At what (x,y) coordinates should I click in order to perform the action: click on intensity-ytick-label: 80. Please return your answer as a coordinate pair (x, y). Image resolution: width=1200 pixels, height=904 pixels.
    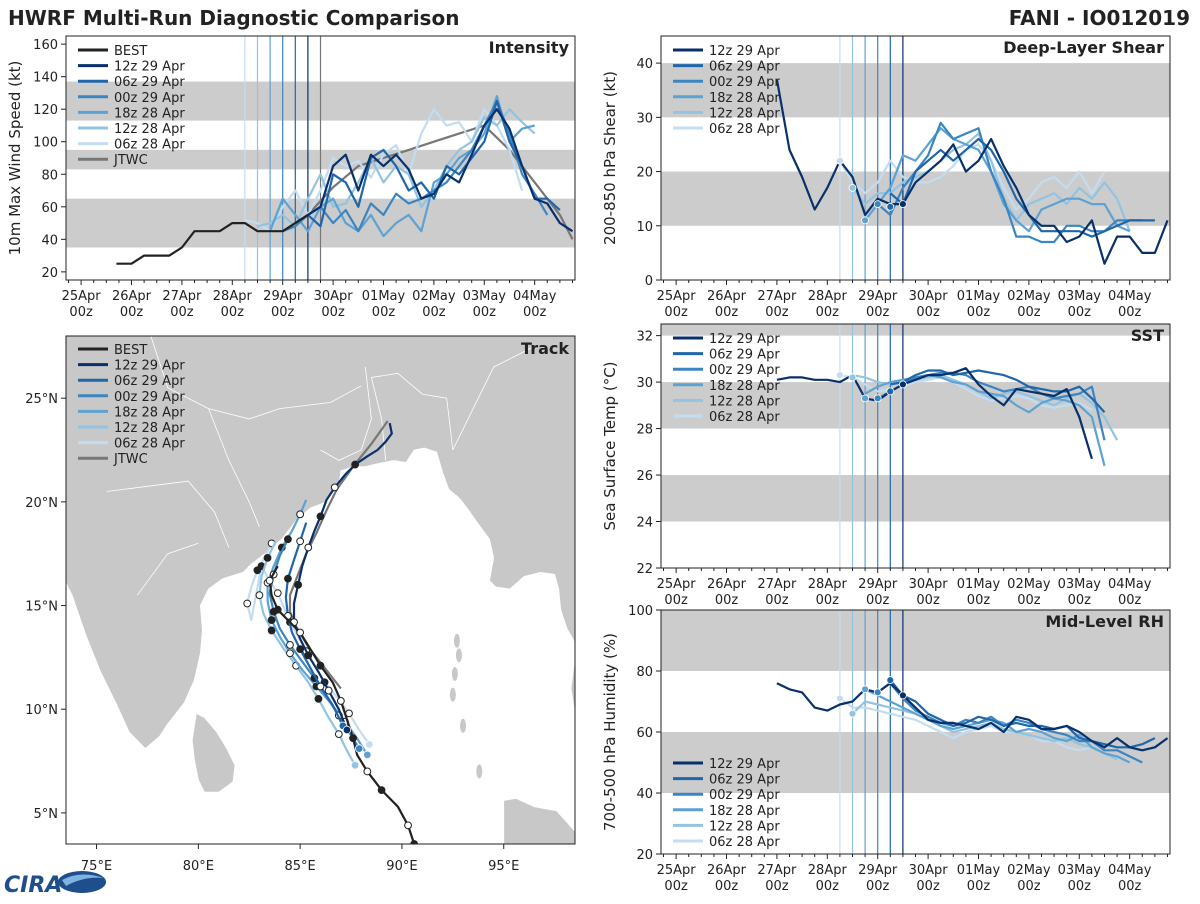
    Looking at the image, I should click on (49, 175).